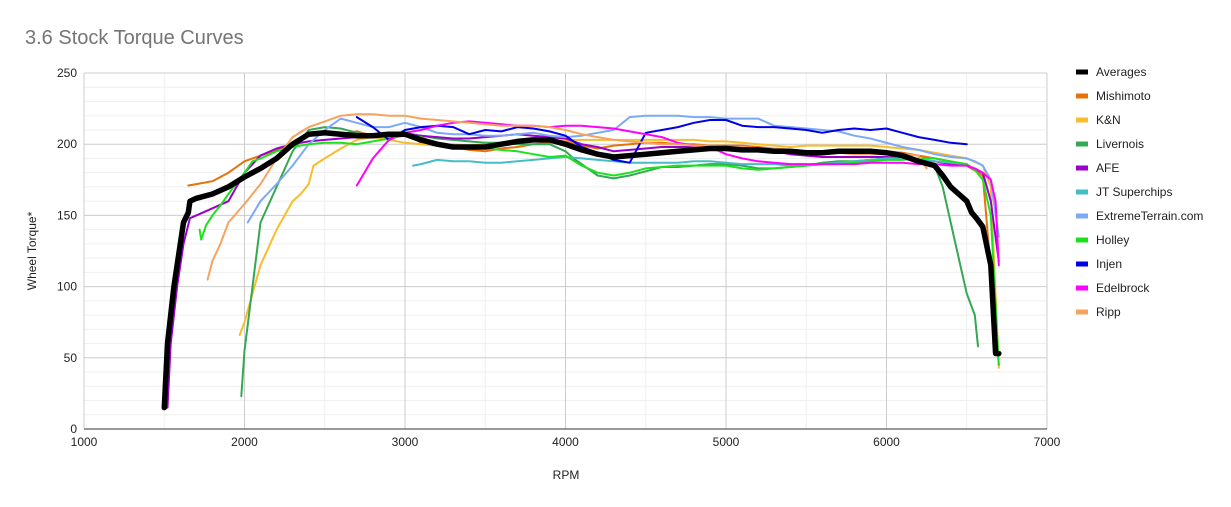 The image size is (1231, 507). I want to click on y-tick-label: 150, so click(67, 215).